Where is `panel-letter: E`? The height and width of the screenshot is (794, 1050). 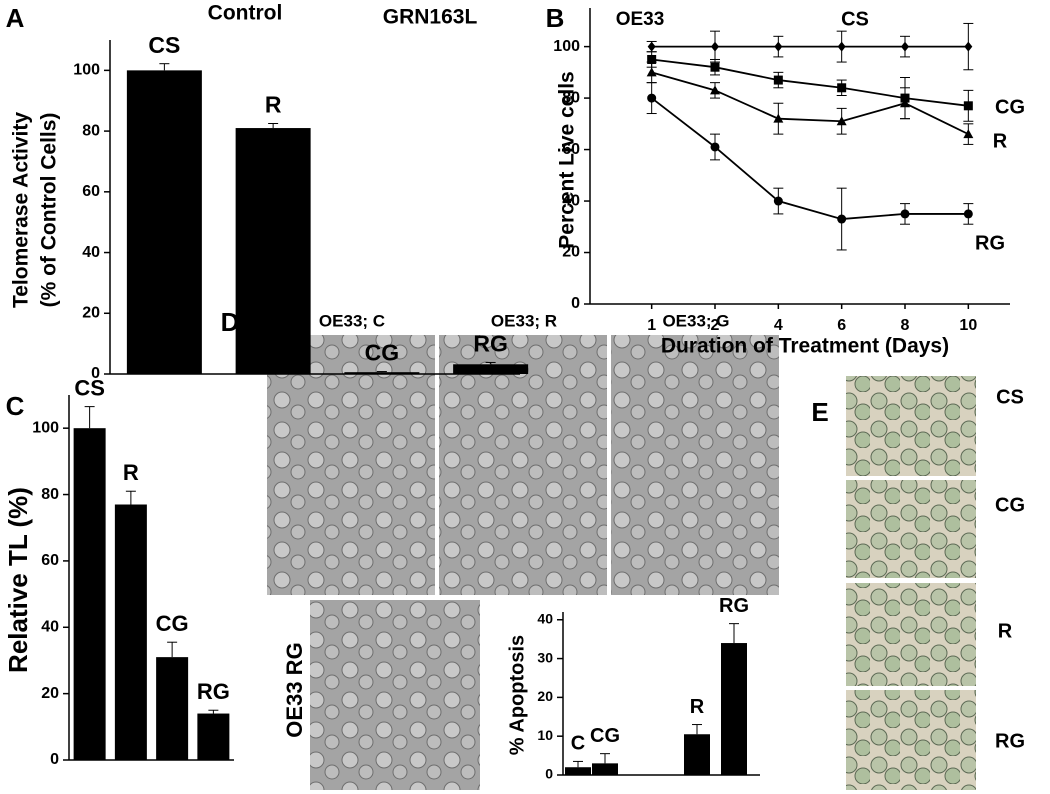
panel-letter: E is located at coordinates (819, 412).